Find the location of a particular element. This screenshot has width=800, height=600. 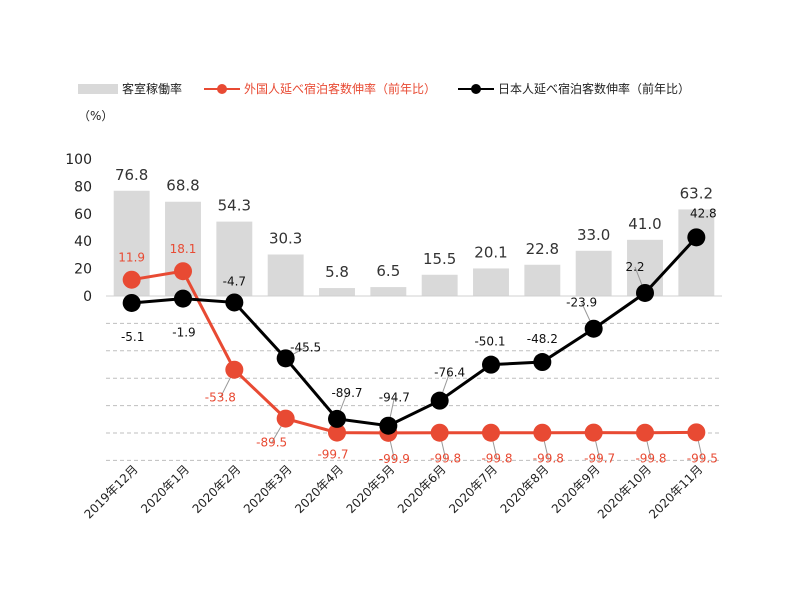

y-tick-label: 80 is located at coordinates (83, 187).